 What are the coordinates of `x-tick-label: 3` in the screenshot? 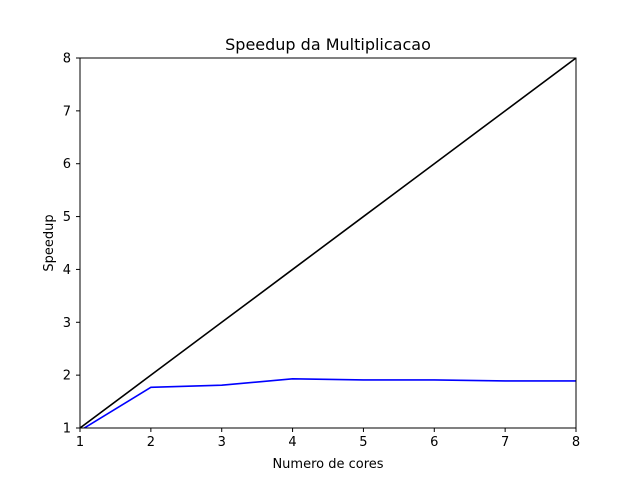 It's located at (222, 442).